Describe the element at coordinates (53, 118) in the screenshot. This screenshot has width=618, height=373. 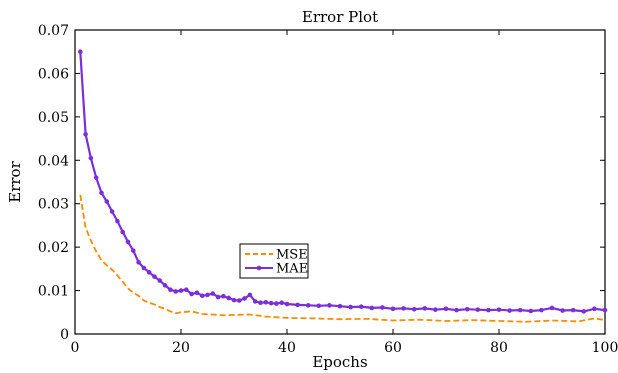
I see `y-tick-label: 0.05` at that location.